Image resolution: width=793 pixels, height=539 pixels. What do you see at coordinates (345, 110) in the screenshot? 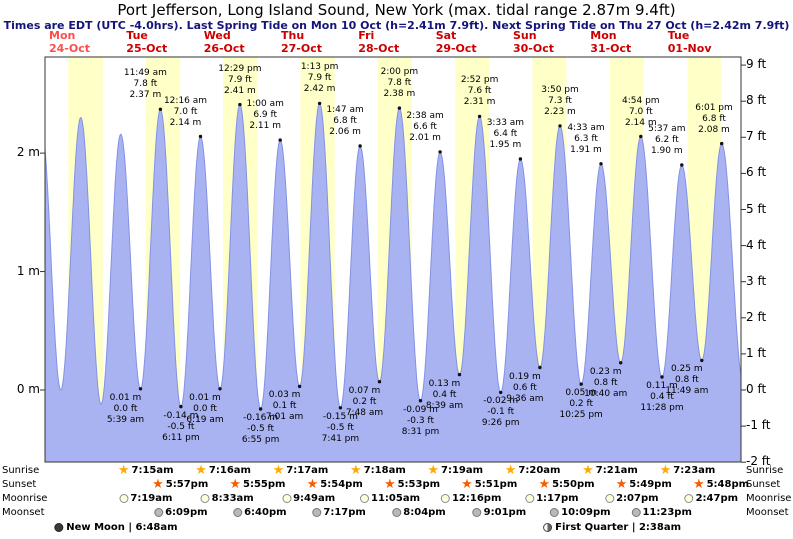
I see `tide-label-time: 1:47 am` at bounding box center [345, 110].